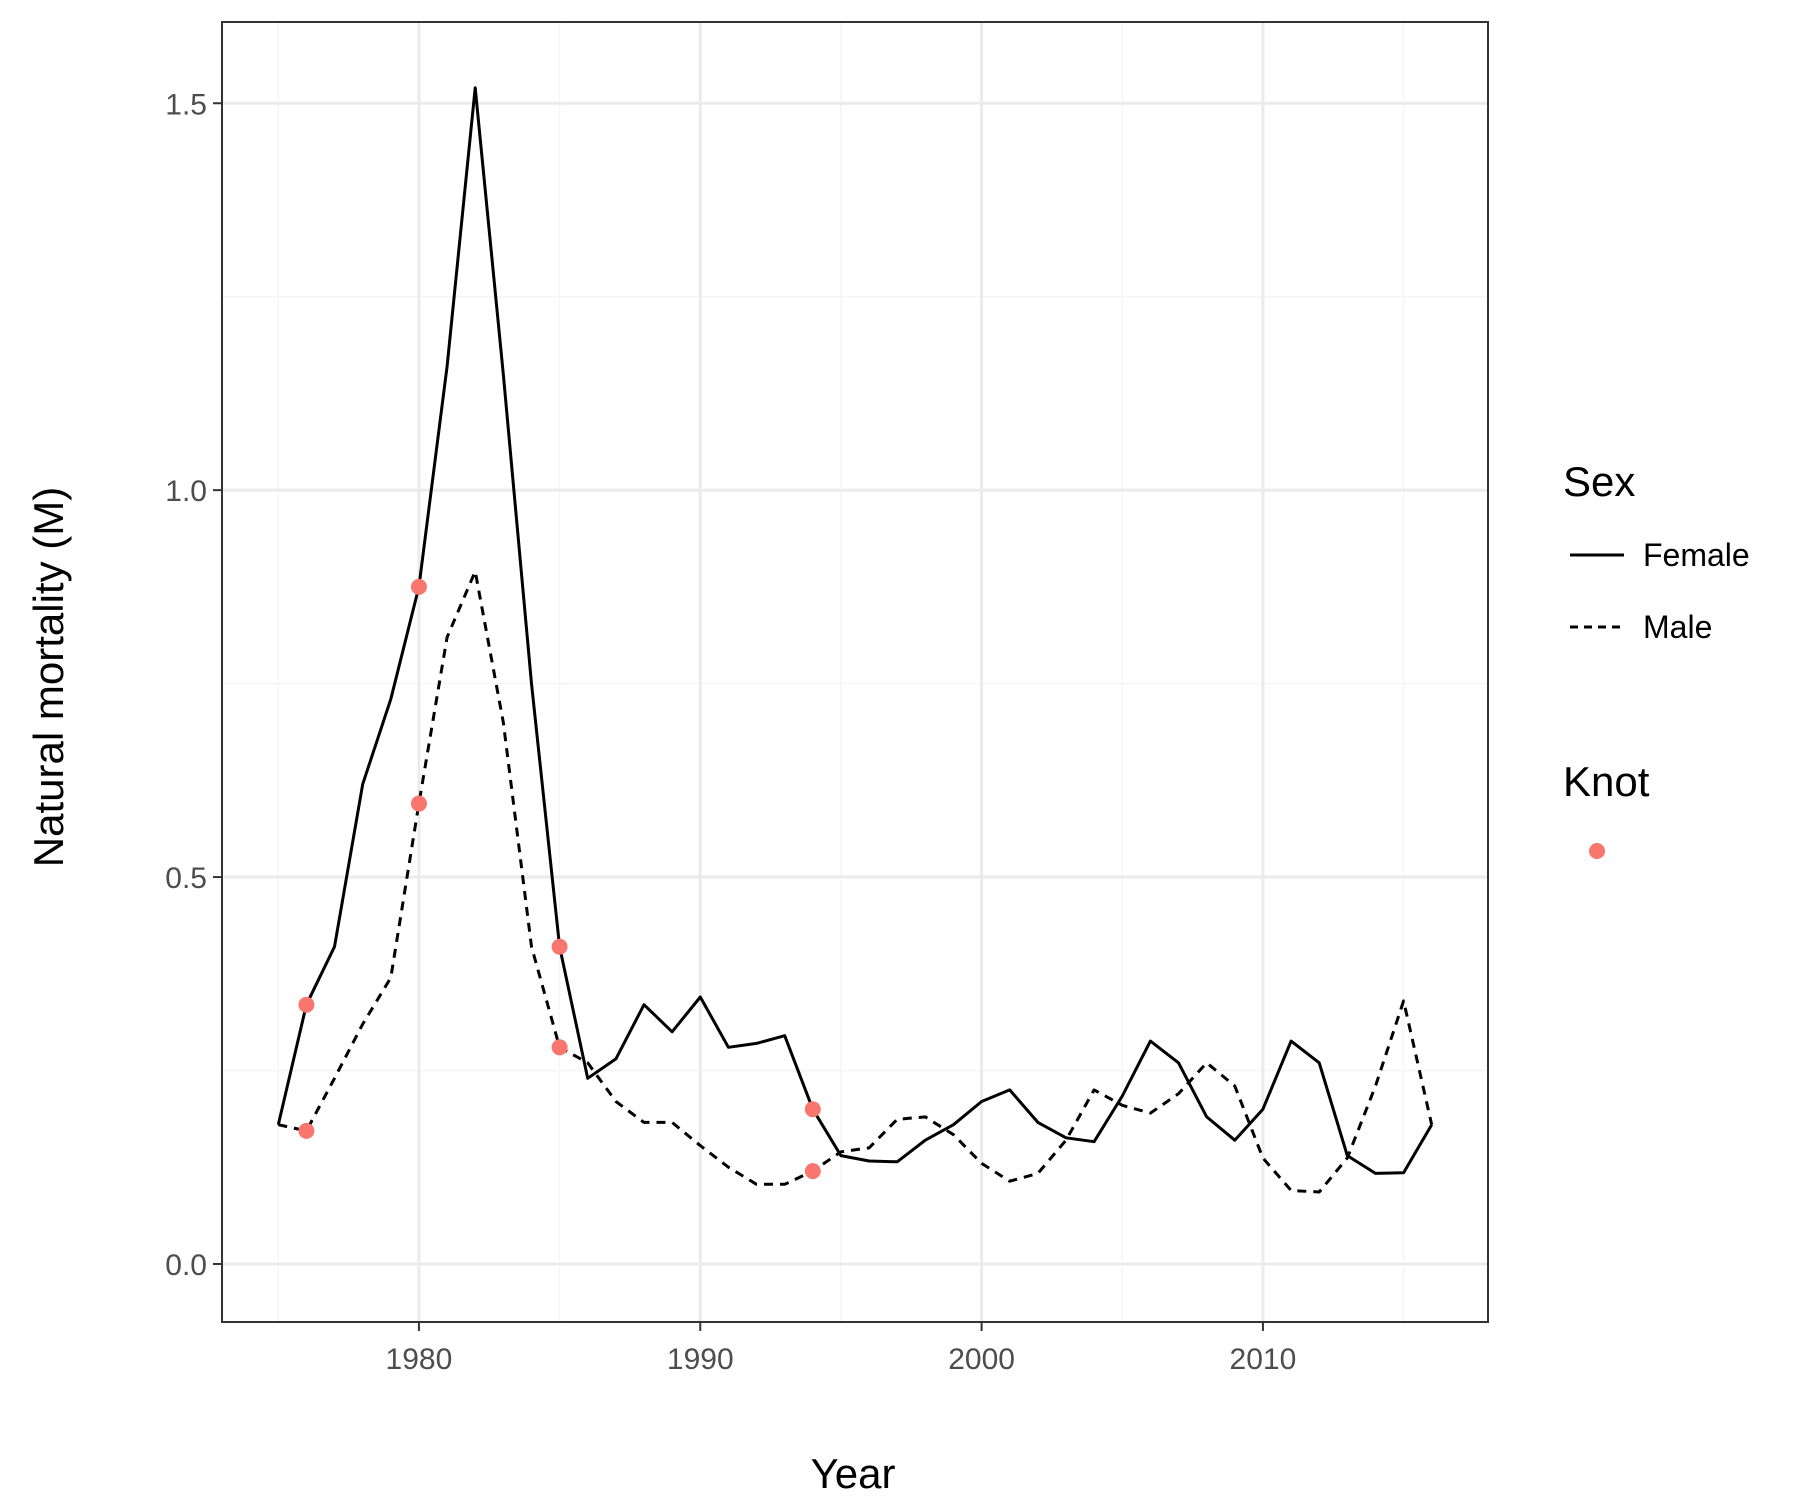  Describe the element at coordinates (48, 677) in the screenshot. I see `y-axis-title: Natural mortality (M)` at that location.